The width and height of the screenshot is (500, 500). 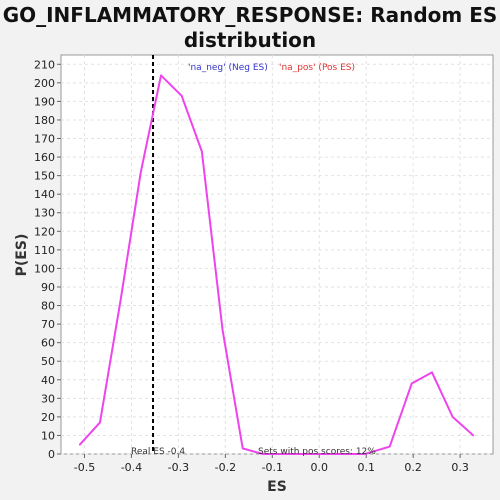 I want to click on y-tick-label: 200, so click(x=44, y=83).